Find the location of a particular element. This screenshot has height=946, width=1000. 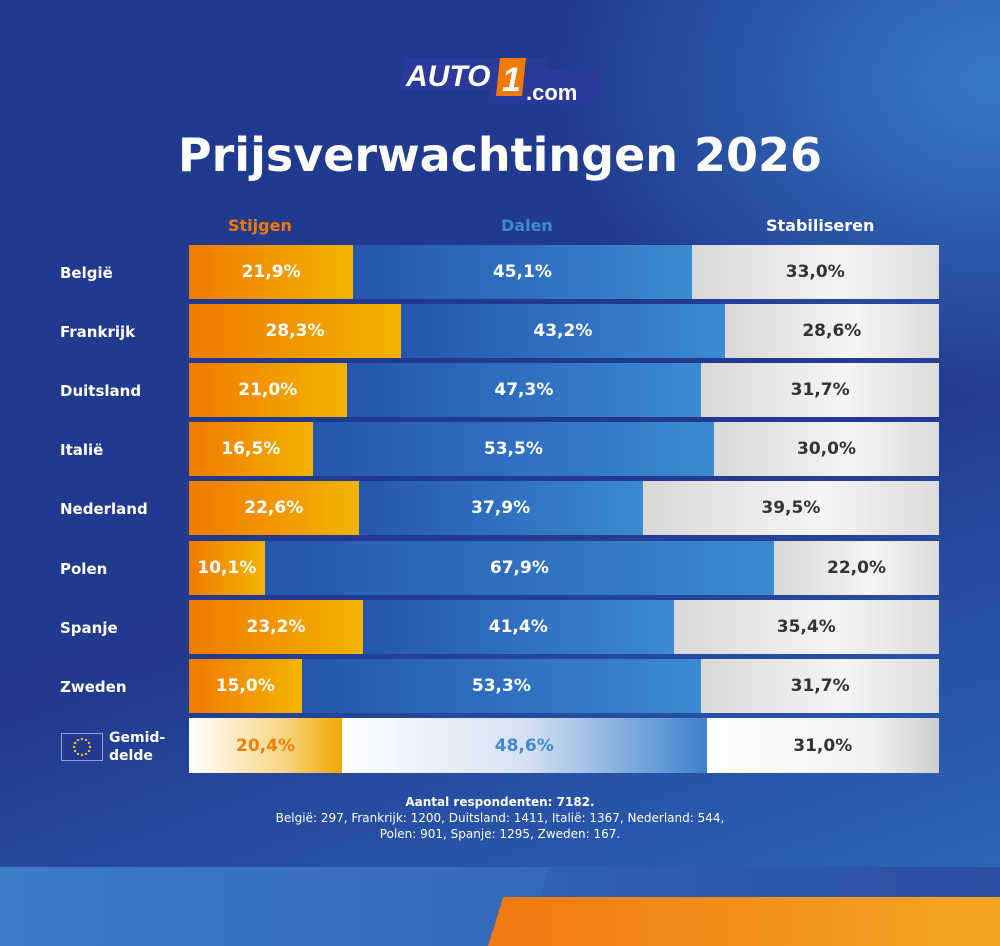

data-label: 30,0% is located at coordinates (826, 449).